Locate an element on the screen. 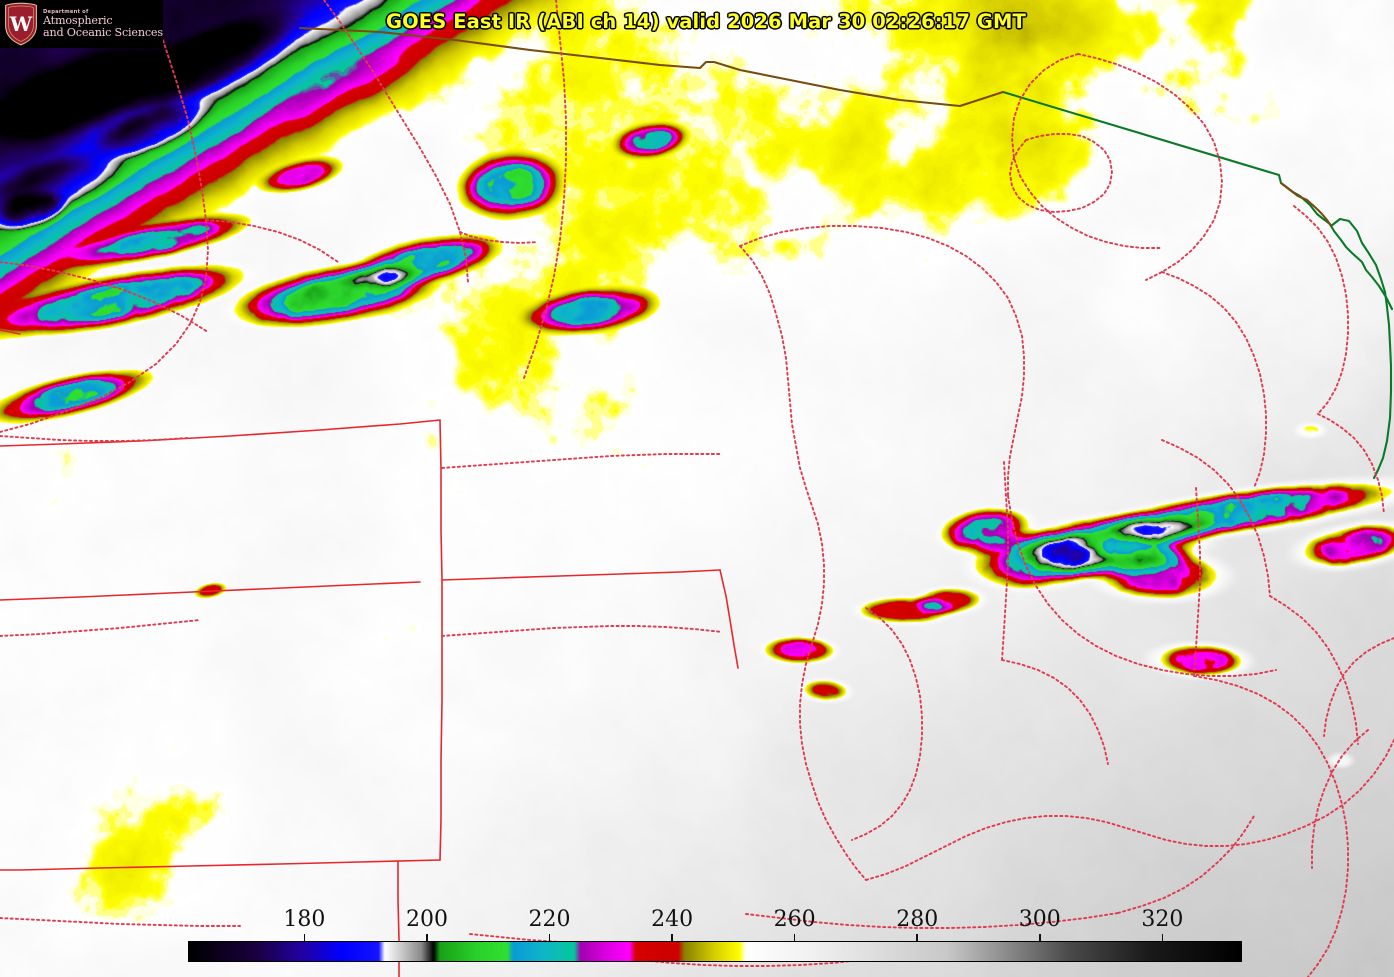 Image resolution: width=1394 pixels, height=977 pixels. colorbar: 180 200 220 240 260 280 300 320 is located at coordinates (715, 934).